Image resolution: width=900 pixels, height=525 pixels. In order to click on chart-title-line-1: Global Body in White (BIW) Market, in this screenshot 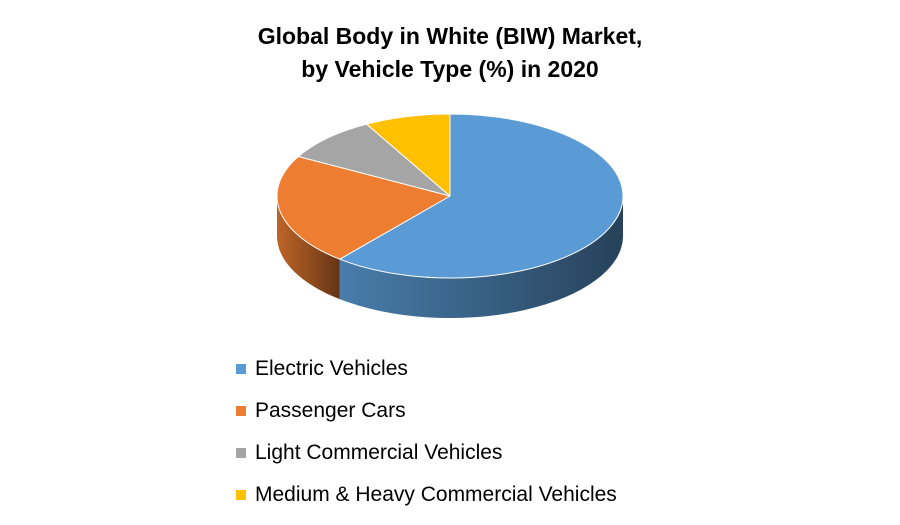, I will do `click(450, 36)`.